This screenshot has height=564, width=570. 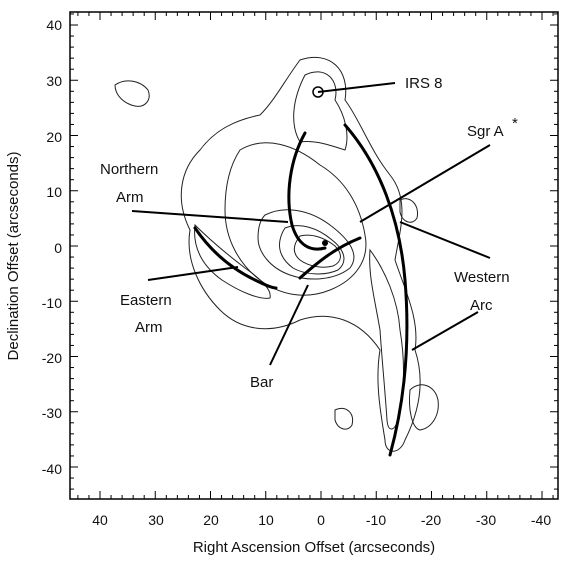 I want to click on x-tick-label: 10, so click(x=266, y=520).